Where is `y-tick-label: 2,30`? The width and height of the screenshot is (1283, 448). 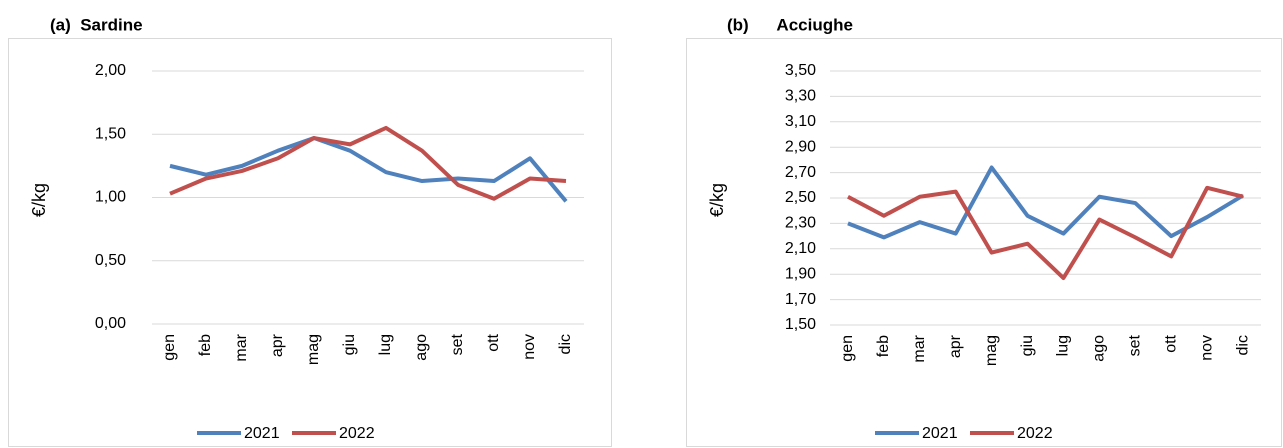
y-tick-label: 2,30 is located at coordinates (800, 223).